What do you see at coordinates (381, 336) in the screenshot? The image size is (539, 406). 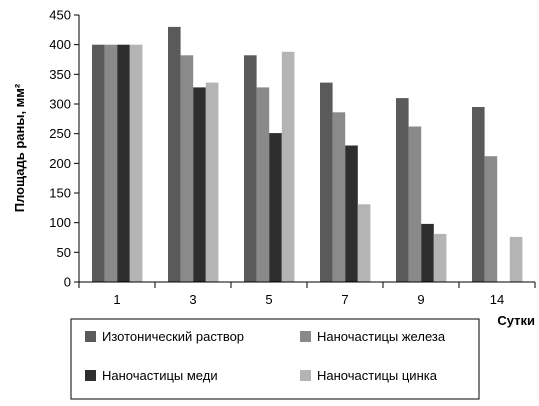 I see `legend-label: Наночастицы железа` at bounding box center [381, 336].